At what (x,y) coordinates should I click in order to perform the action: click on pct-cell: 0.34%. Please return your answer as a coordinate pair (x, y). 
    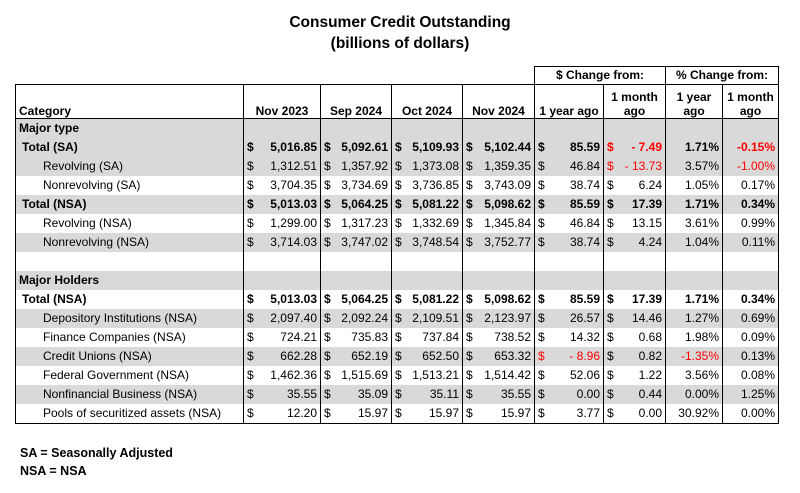
    Looking at the image, I should click on (750, 299).